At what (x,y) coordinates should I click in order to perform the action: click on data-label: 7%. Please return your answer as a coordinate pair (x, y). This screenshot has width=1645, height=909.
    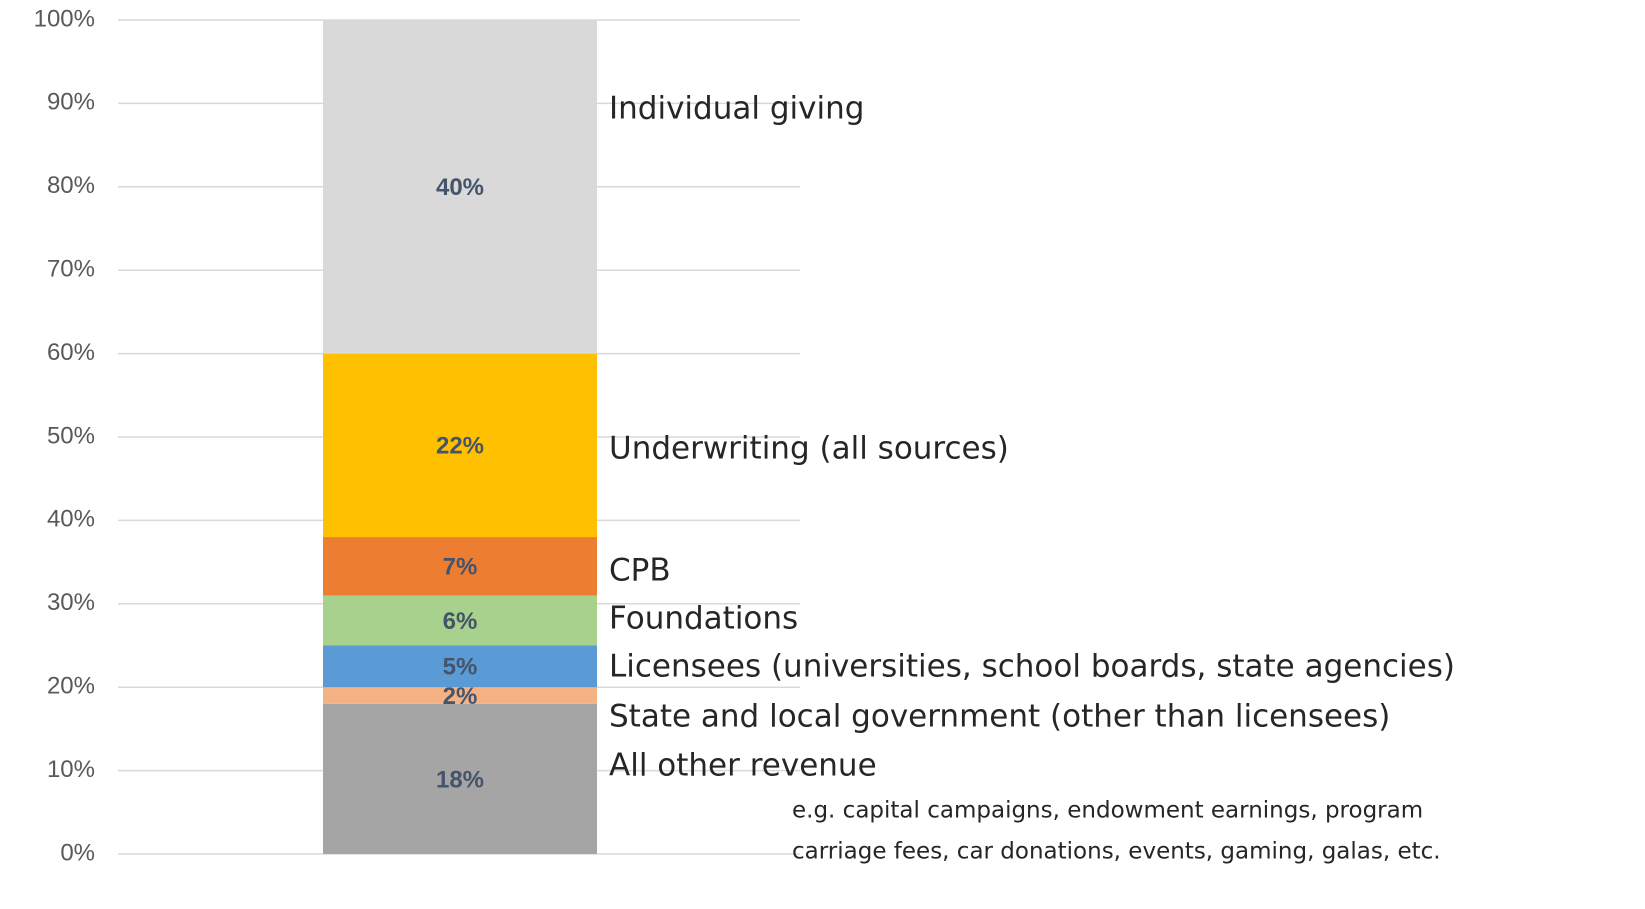
    Looking at the image, I should click on (460, 567).